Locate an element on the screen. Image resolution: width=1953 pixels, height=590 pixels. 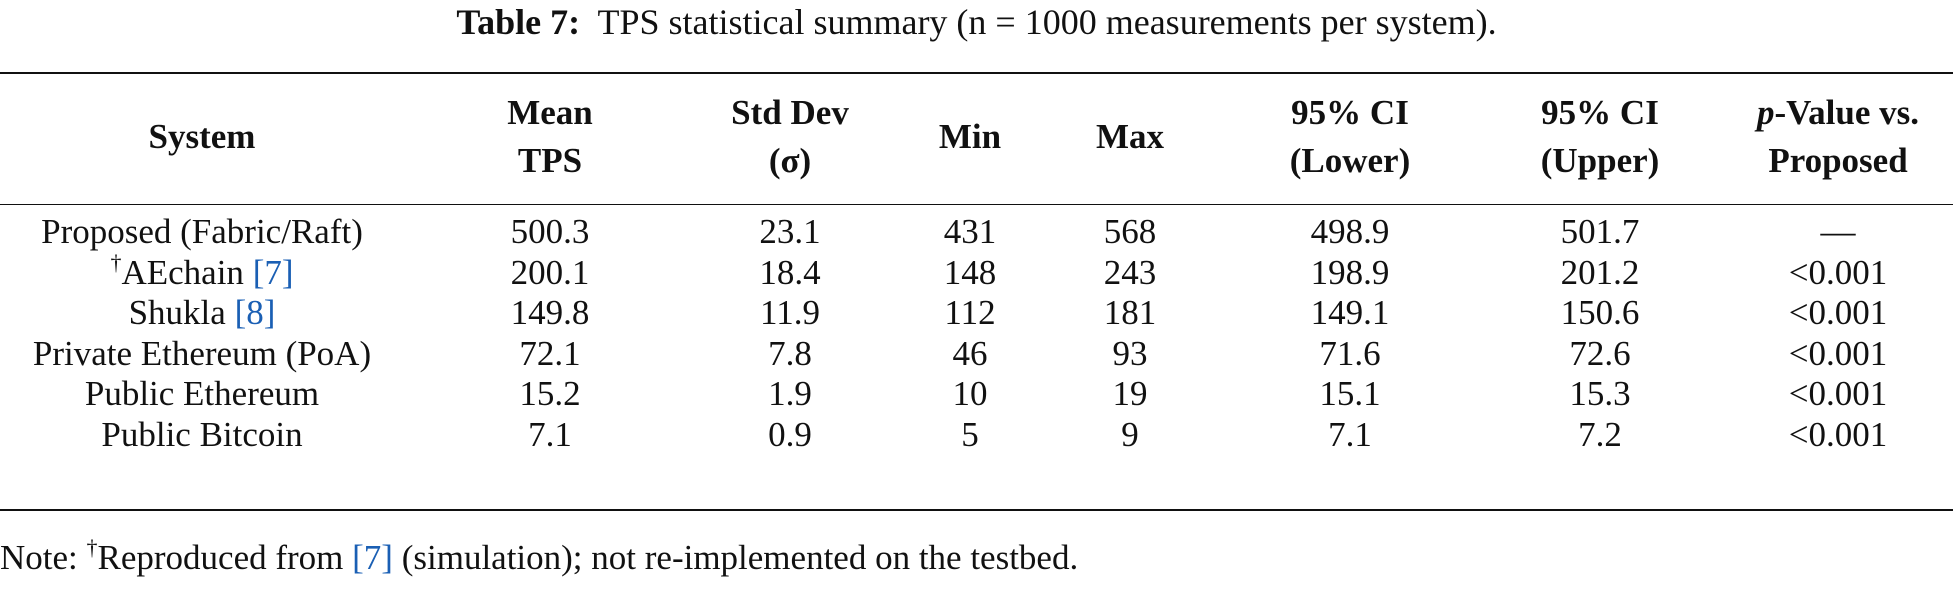
header-max: Max is located at coordinates (1130, 136).